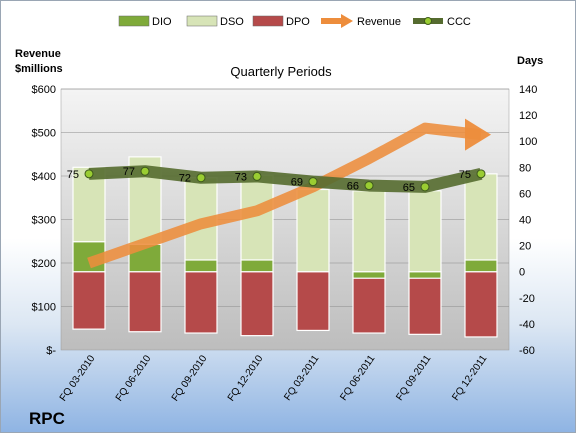 This screenshot has width=576, height=434. Describe the element at coordinates (298, 22) in the screenshot. I see `legend-label-dpo: DPO` at that location.